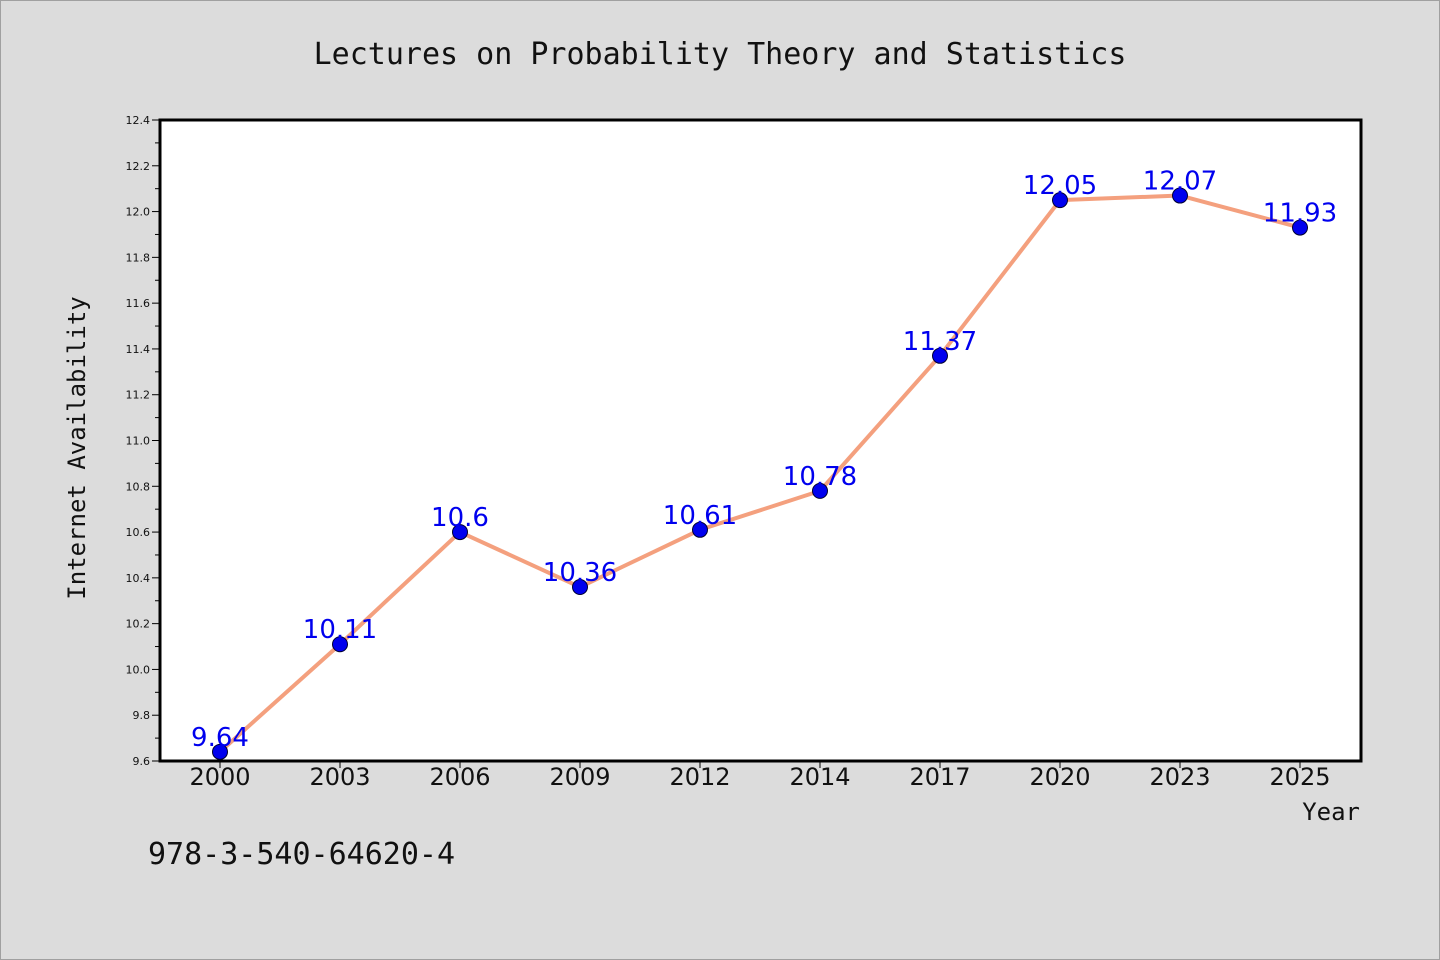  Describe the element at coordinates (138, 166) in the screenshot. I see `y-tick-label: 12.2` at that location.